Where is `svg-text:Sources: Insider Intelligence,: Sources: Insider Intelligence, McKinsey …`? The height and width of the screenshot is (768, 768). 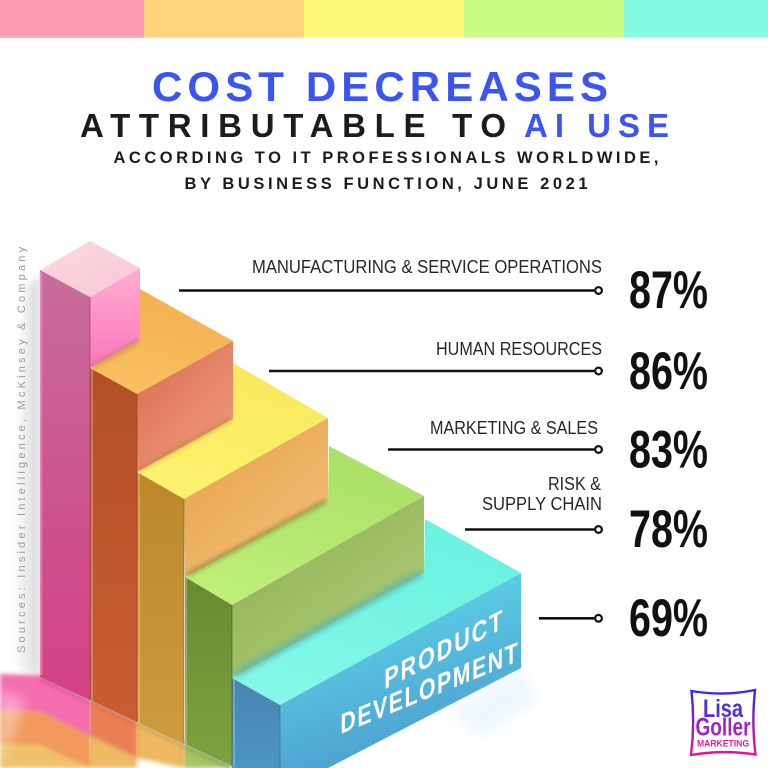 svg-text:Sources: Insider Intelligence,: Sources: Insider Intelligence, McKinsey … is located at coordinates (22, 448).